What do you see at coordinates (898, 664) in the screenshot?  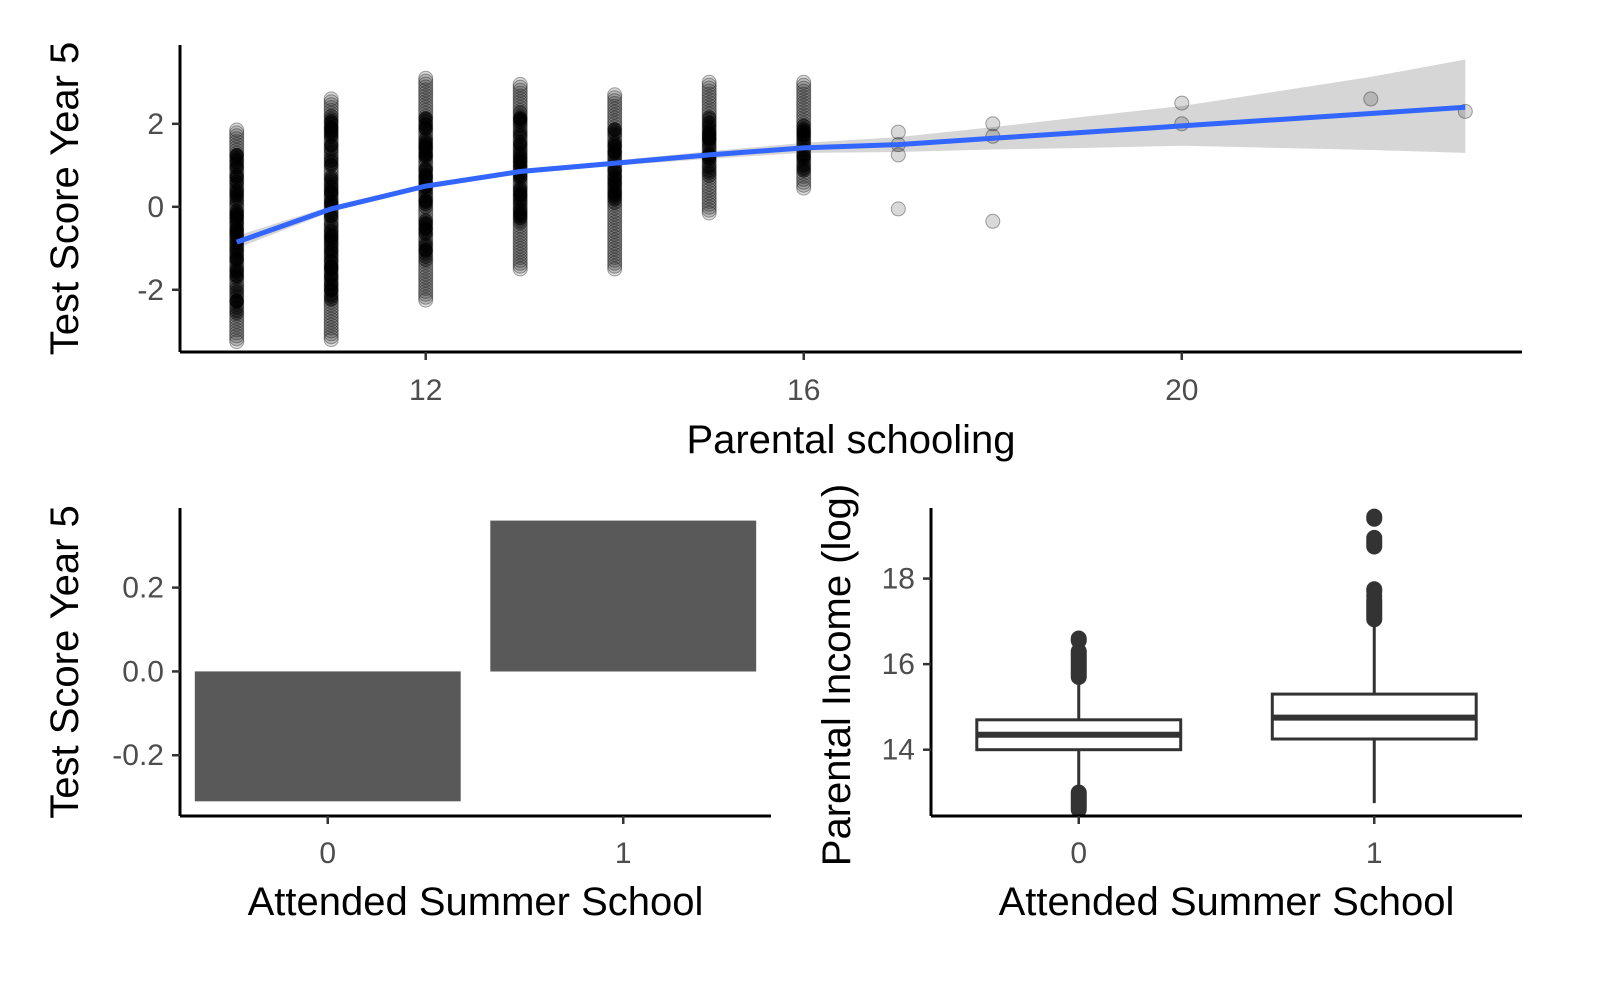 I see `y-tick-label: 16` at bounding box center [898, 664].